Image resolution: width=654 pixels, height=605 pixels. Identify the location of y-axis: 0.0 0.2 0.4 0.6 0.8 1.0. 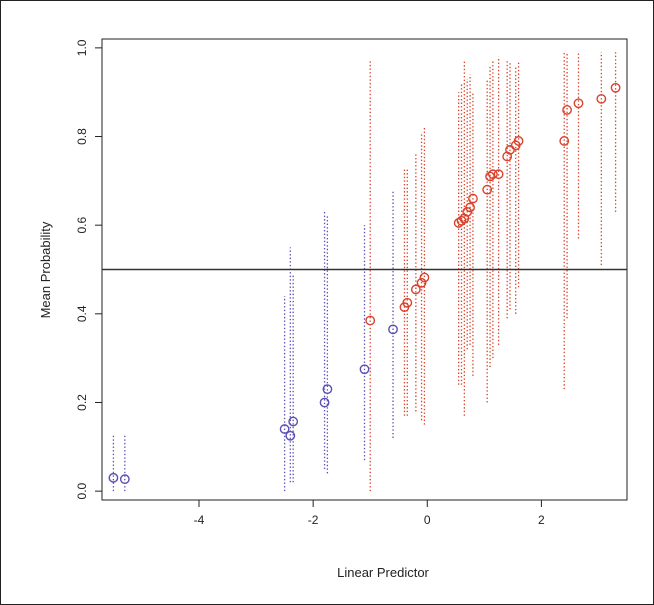
(88, 269).